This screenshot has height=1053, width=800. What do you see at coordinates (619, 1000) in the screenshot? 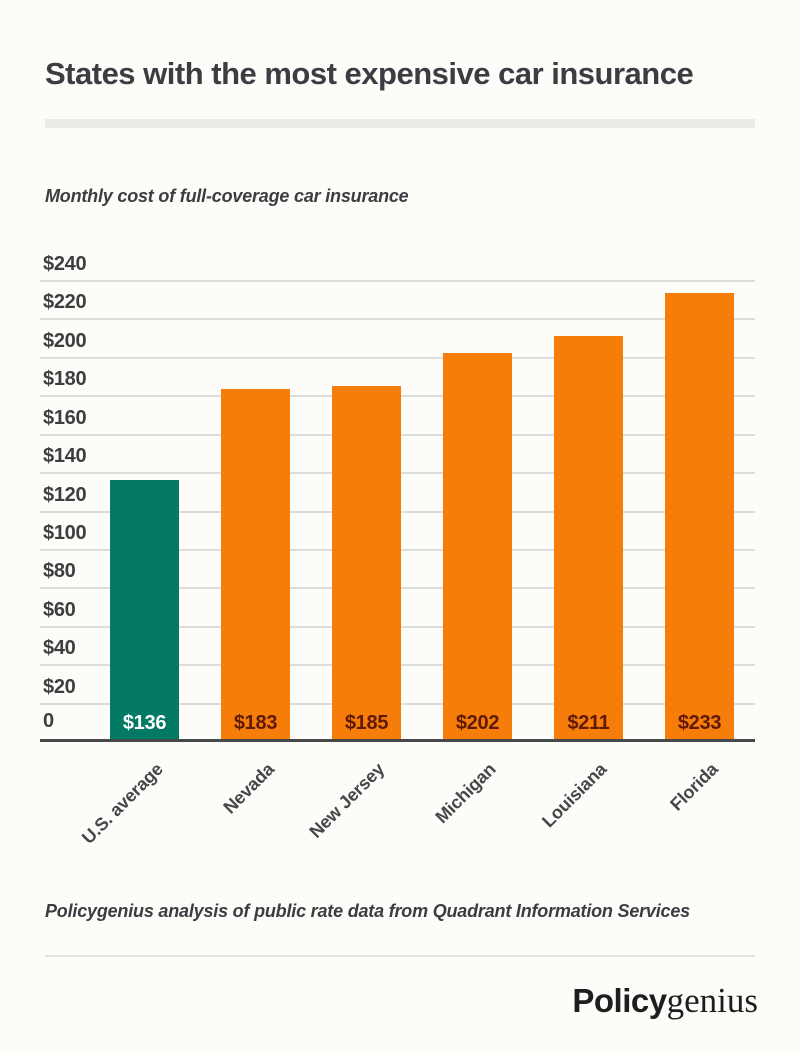
I see `logo-text-policy: Policy` at bounding box center [619, 1000].